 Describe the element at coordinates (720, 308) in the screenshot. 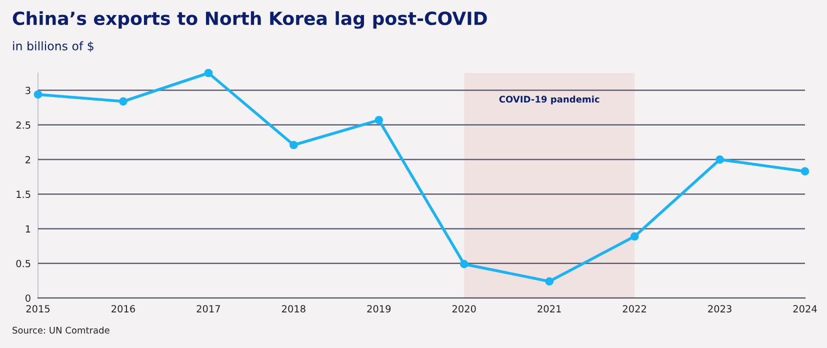

I see `x-tick-label: 2023` at that location.